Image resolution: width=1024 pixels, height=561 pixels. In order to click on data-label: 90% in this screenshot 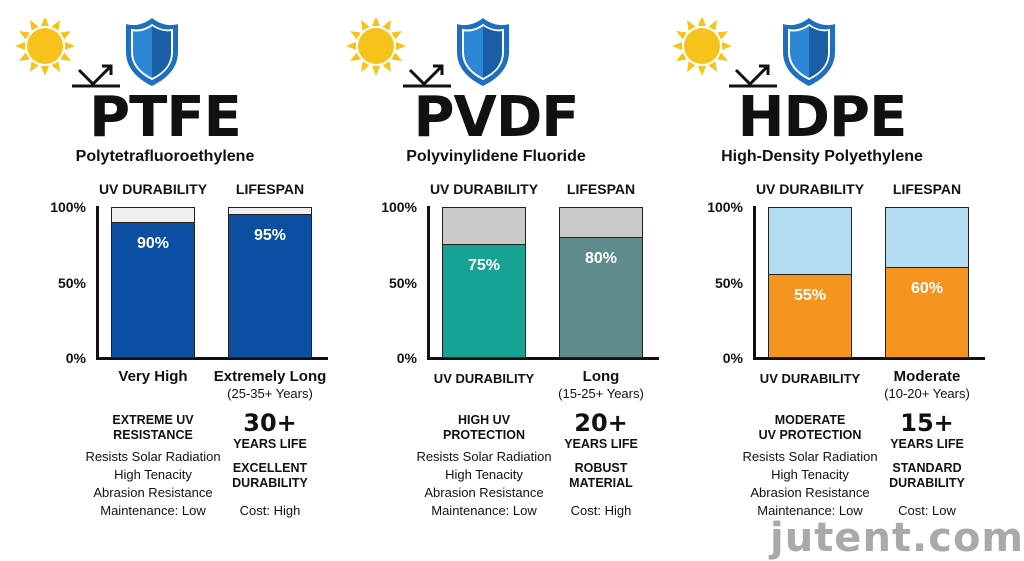, I will do `click(153, 243)`.